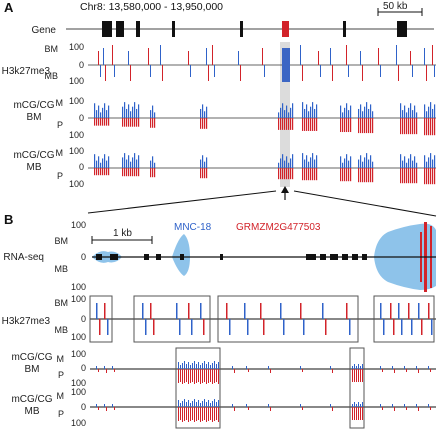  I want to click on a-mcg-mb-label1: mCG/CG, so click(33, 155).